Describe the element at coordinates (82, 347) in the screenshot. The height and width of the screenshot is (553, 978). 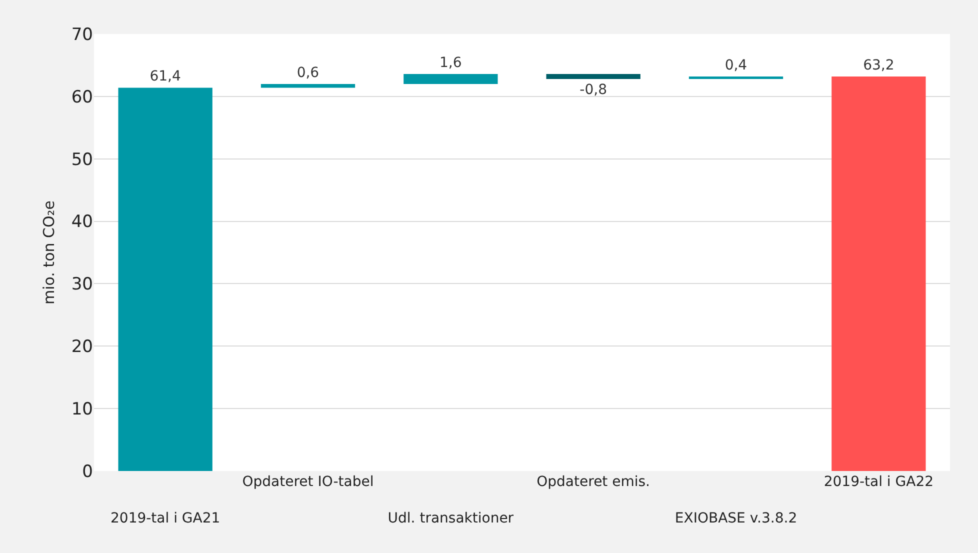
I see `y-tick-label: 20` at that location.